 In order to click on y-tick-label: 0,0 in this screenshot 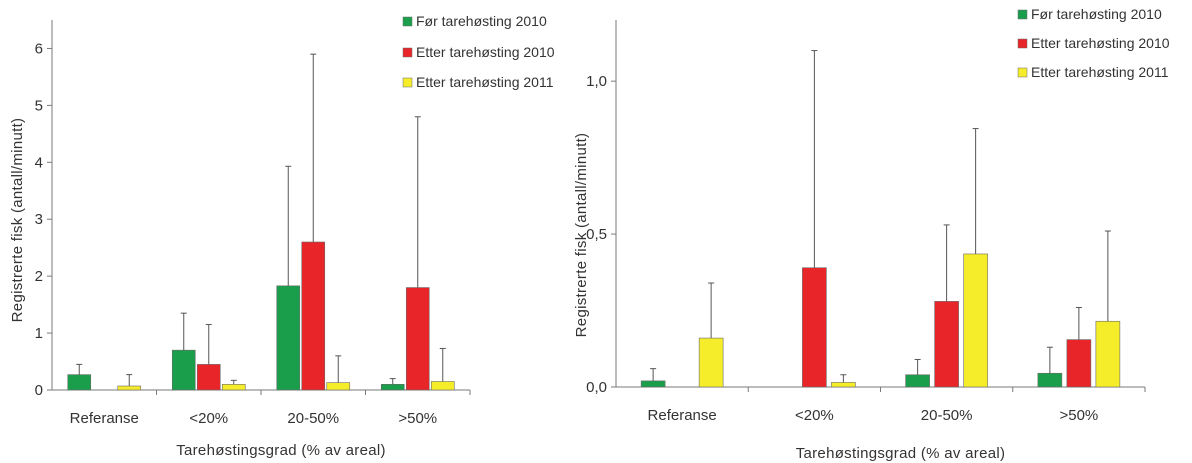, I will do `click(596, 387)`.